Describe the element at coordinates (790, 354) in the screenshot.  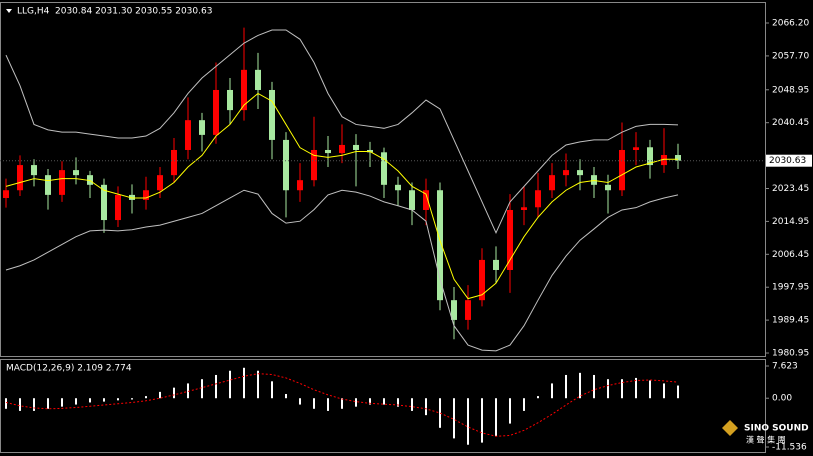
I see `y-tick-label: 1980.95` at that location.